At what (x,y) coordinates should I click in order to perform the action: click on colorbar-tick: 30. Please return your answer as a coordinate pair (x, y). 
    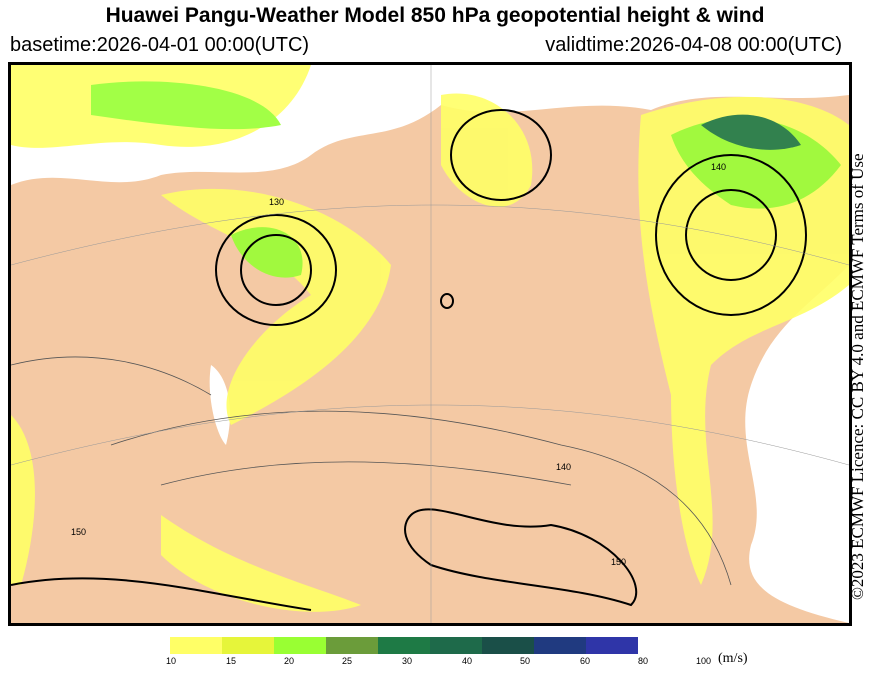
    Looking at the image, I should click on (407, 661).